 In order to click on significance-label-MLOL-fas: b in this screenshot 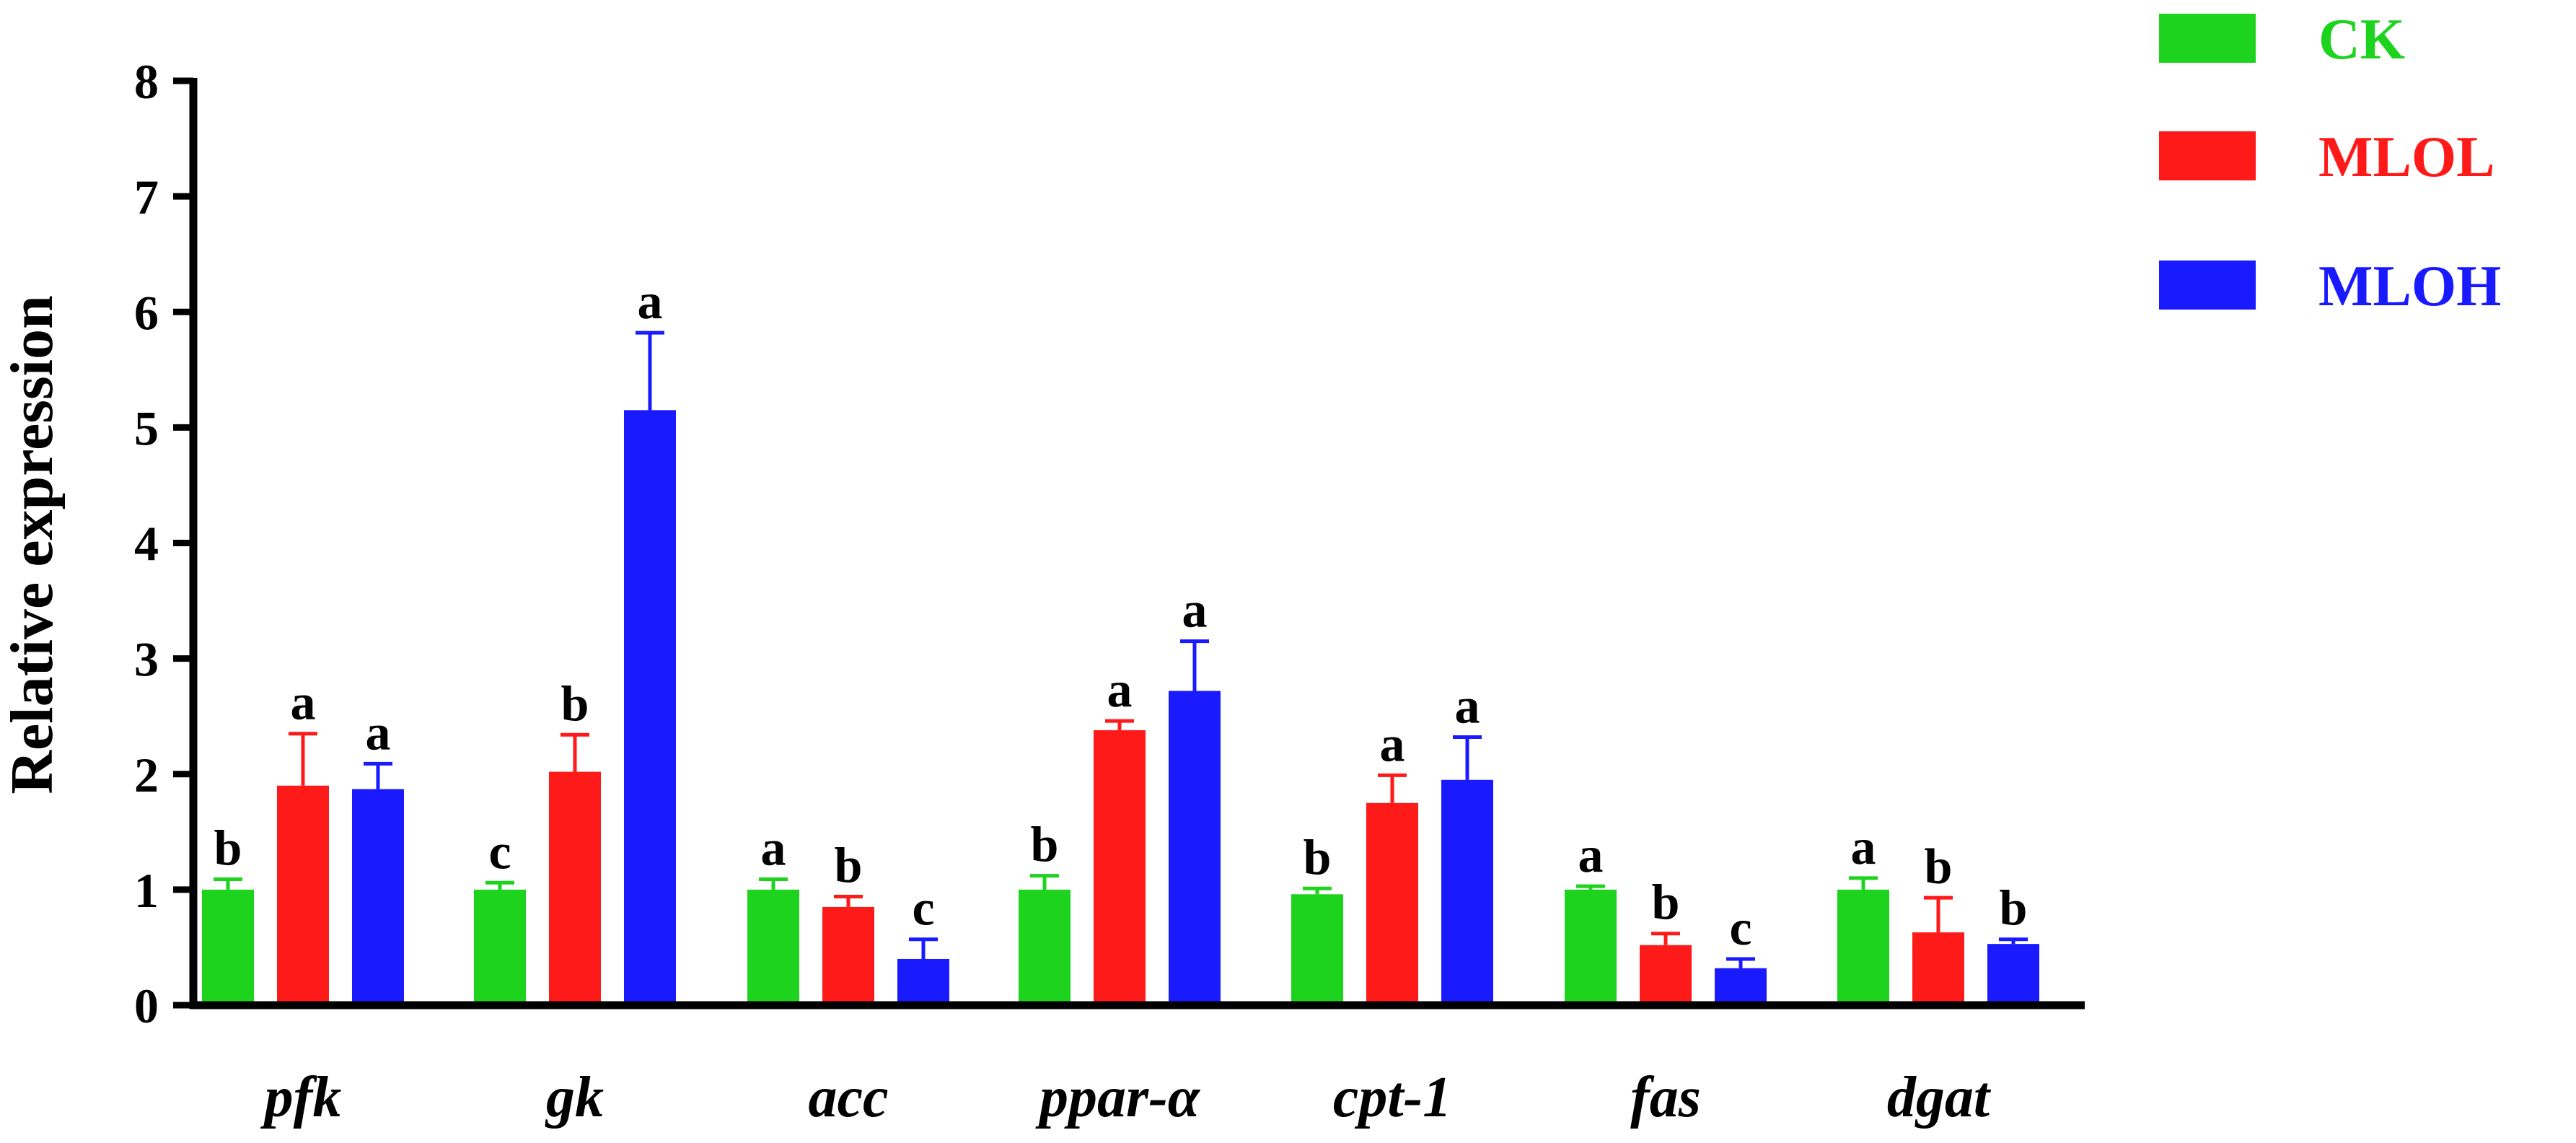, I will do `click(1666, 903)`.